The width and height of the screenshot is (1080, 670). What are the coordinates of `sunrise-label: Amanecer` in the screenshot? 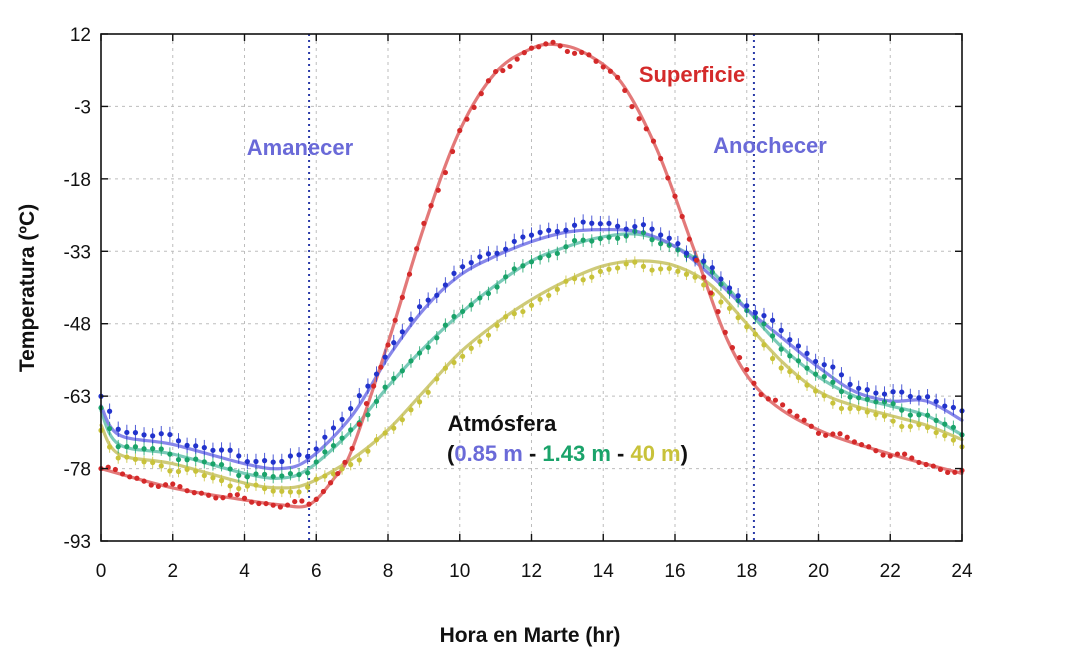 It's located at (300, 147).